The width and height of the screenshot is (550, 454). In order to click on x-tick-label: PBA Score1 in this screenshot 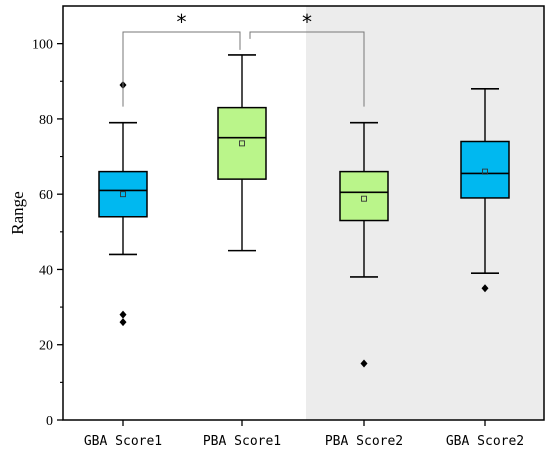, I will do `click(242, 441)`.